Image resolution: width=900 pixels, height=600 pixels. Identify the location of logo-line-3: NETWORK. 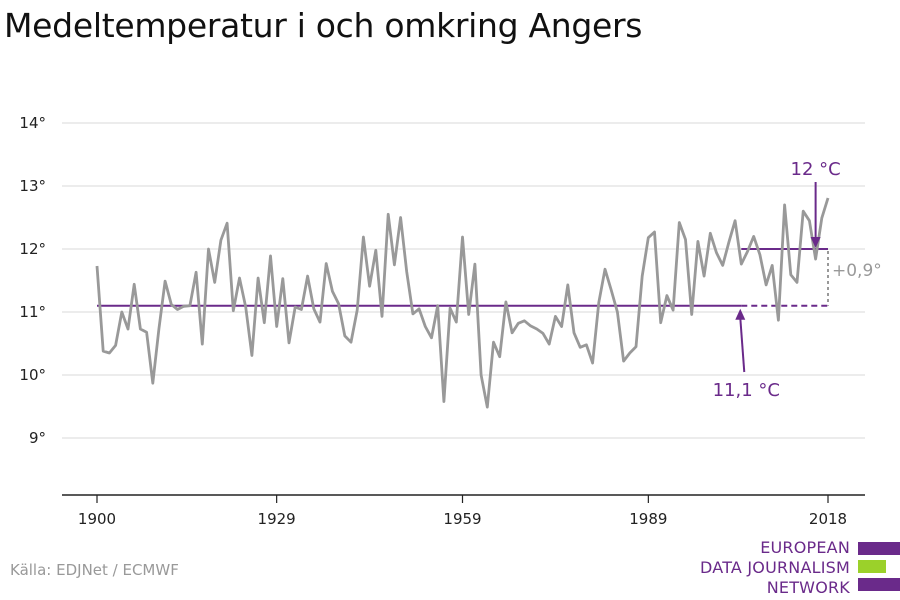
(808, 587).